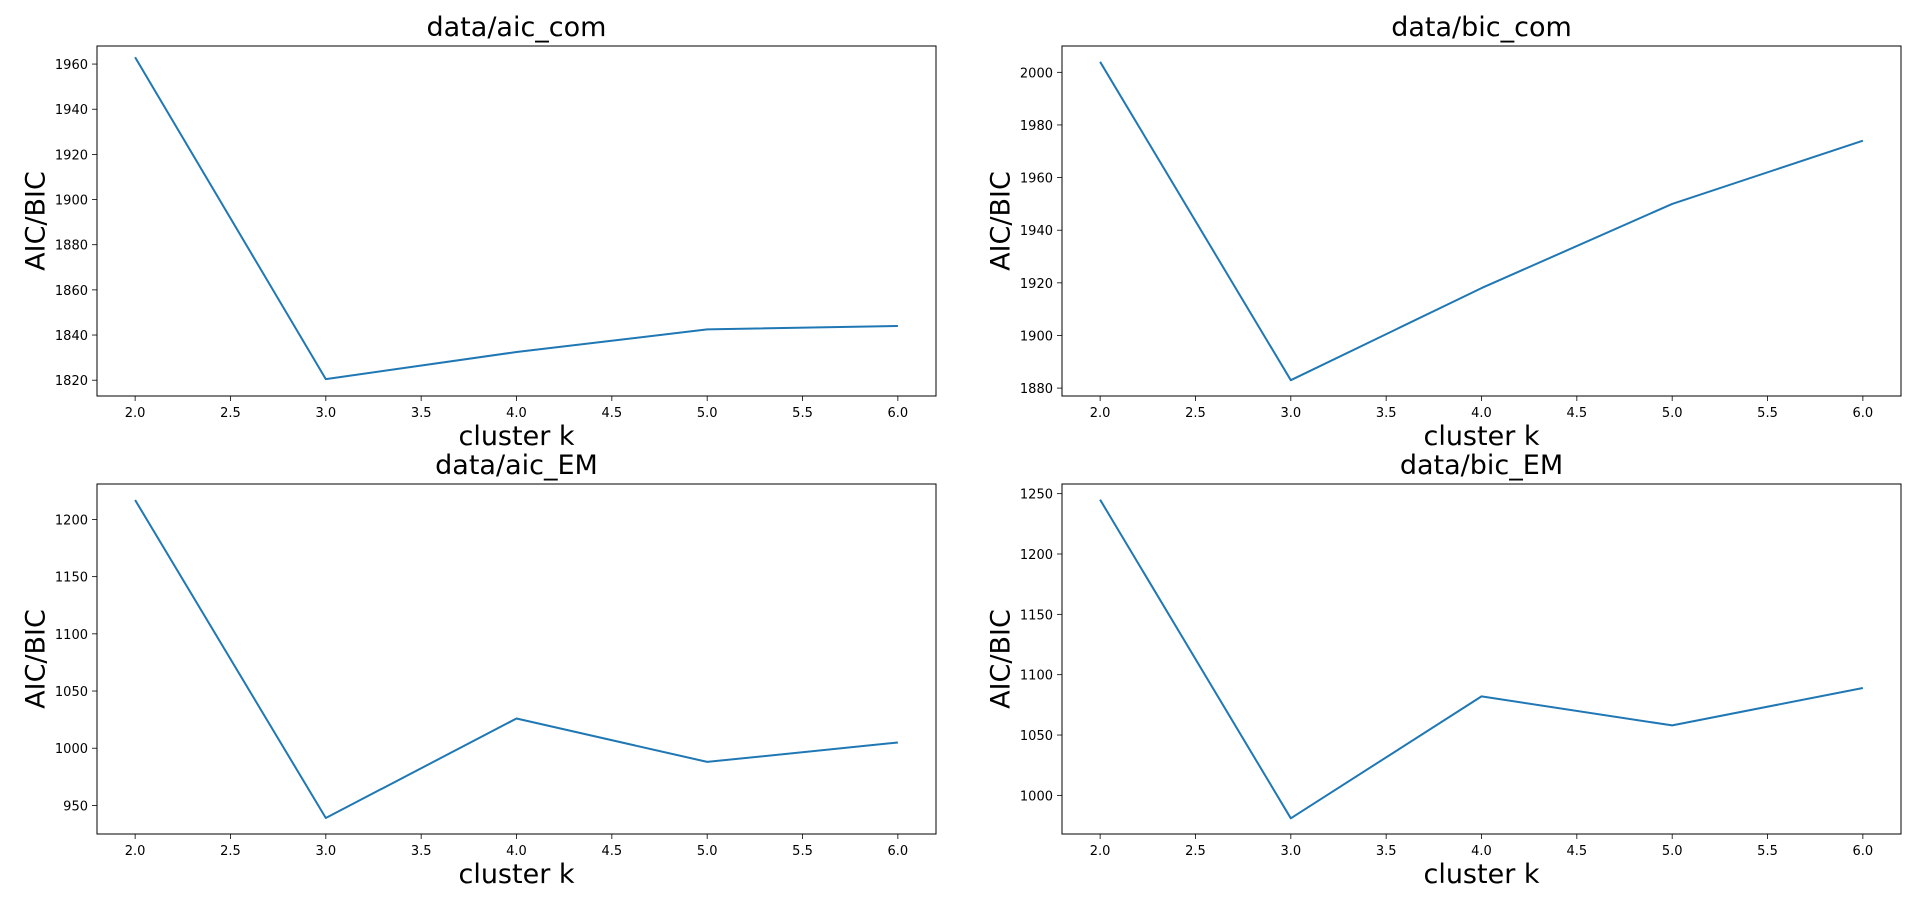 This screenshot has height=924, width=1920. Describe the element at coordinates (1481, 465) in the screenshot. I see `chart-title: data/bic_EM` at that location.